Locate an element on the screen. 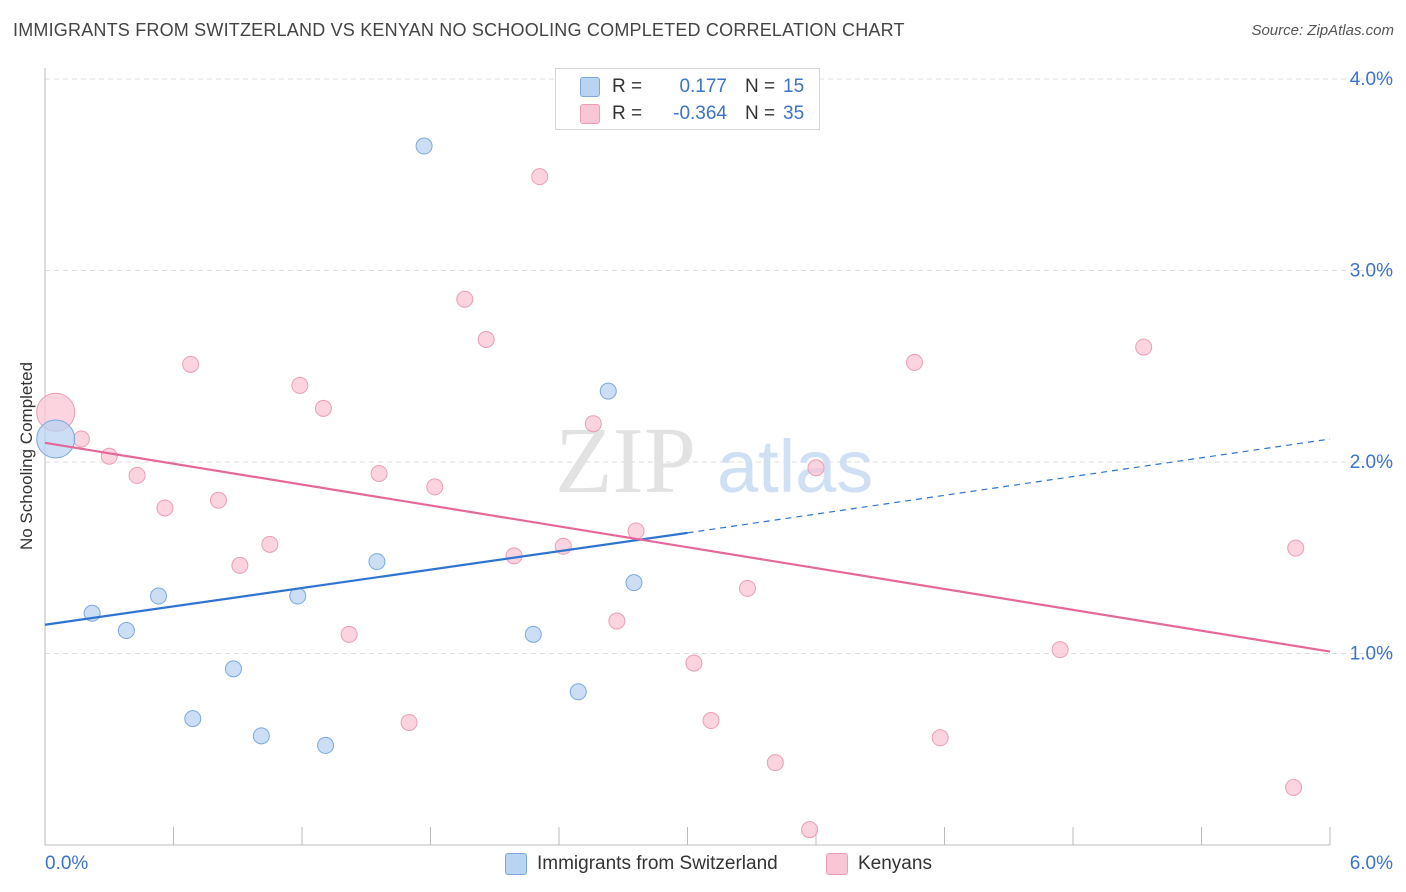 The image size is (1406, 892). bottom-legend-label: Kenyans is located at coordinates (895, 863).